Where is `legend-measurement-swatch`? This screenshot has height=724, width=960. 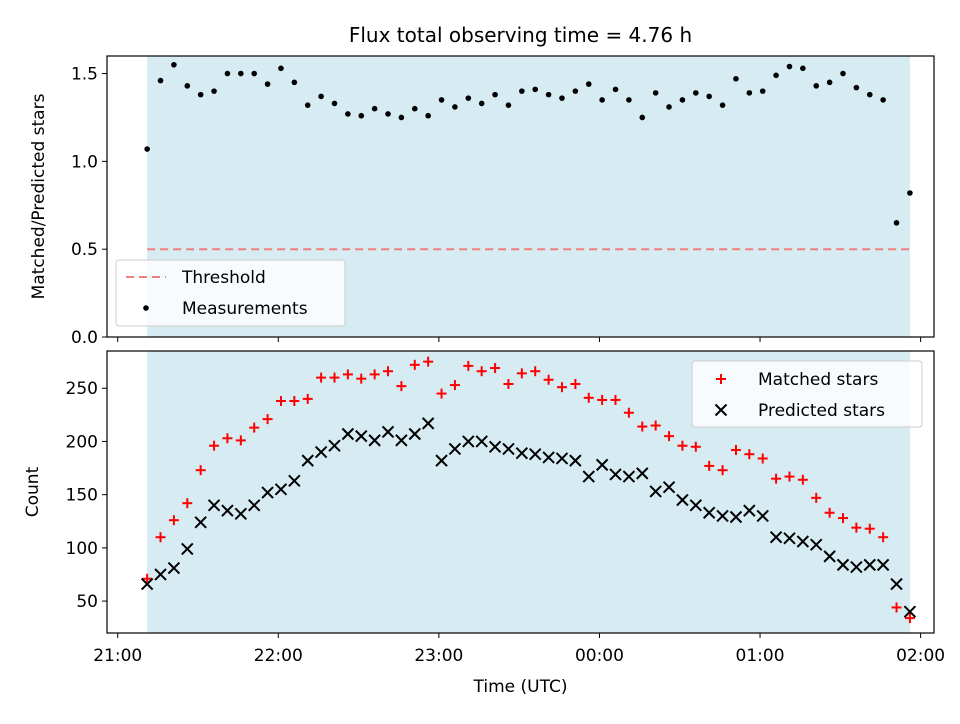
legend-measurement-swatch is located at coordinates (146, 308).